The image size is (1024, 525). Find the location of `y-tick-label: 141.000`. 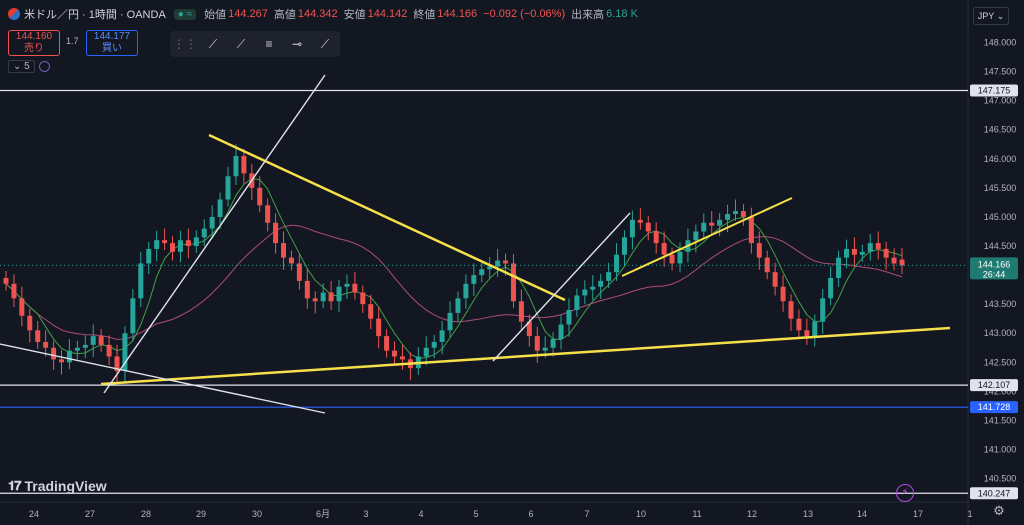

y-tick-label: 141.000 is located at coordinates (1000, 449).